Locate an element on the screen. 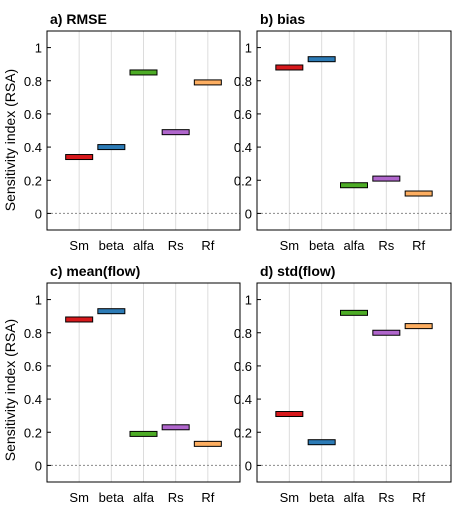  panel-title: c) mean(flow) is located at coordinates (95, 271).